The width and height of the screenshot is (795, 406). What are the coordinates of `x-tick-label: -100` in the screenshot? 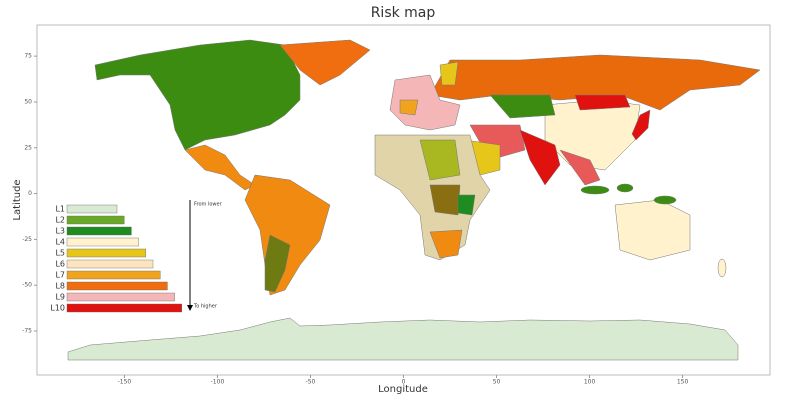 It's located at (218, 382).